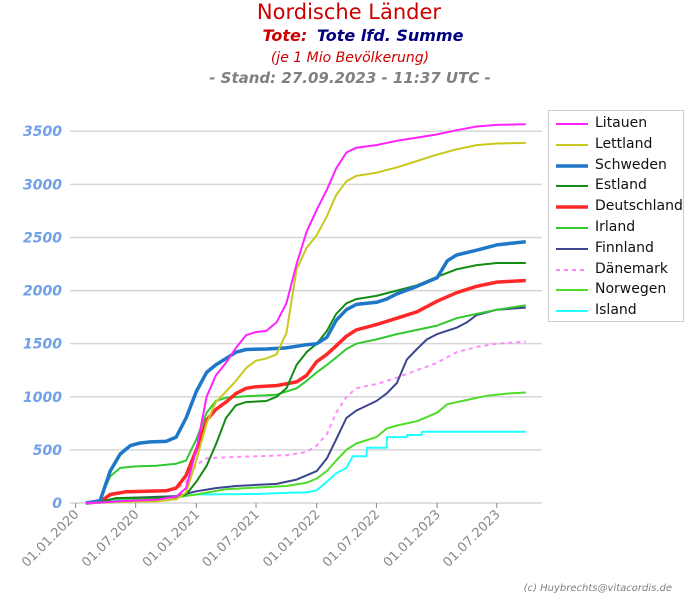 This screenshot has height=600, width=700. I want to click on legend-label: Litauen, so click(621, 123).